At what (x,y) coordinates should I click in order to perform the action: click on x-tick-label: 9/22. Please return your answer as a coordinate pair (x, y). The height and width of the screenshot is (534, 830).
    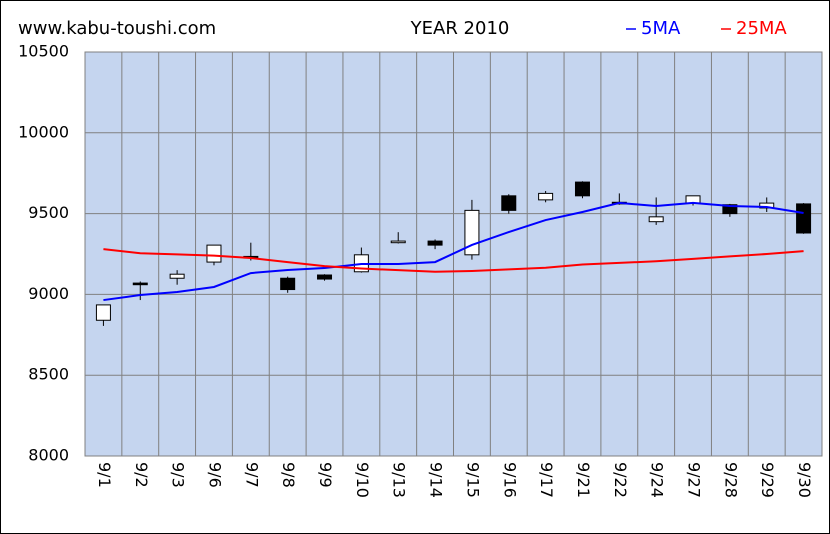
    Looking at the image, I should click on (620, 480).